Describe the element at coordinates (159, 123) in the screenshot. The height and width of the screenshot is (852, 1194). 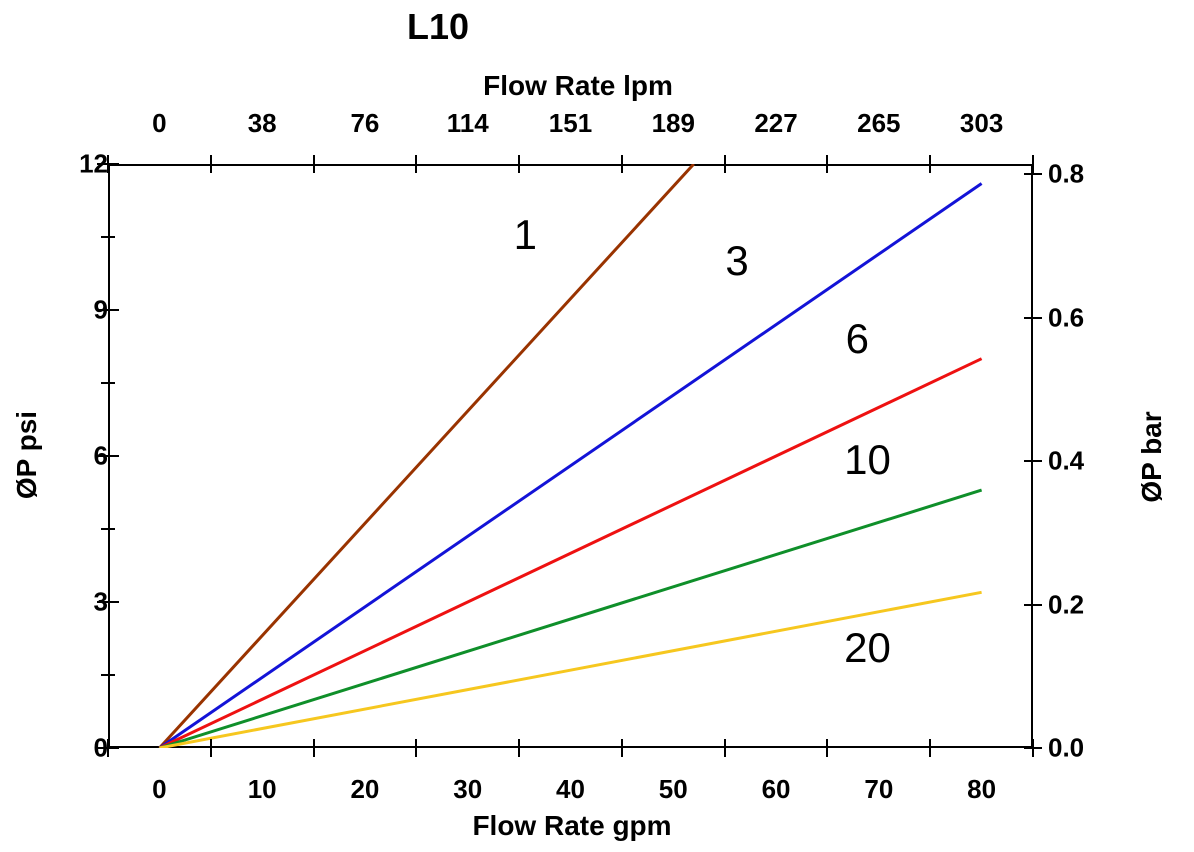
I see `x-tick-label-top: 0` at that location.